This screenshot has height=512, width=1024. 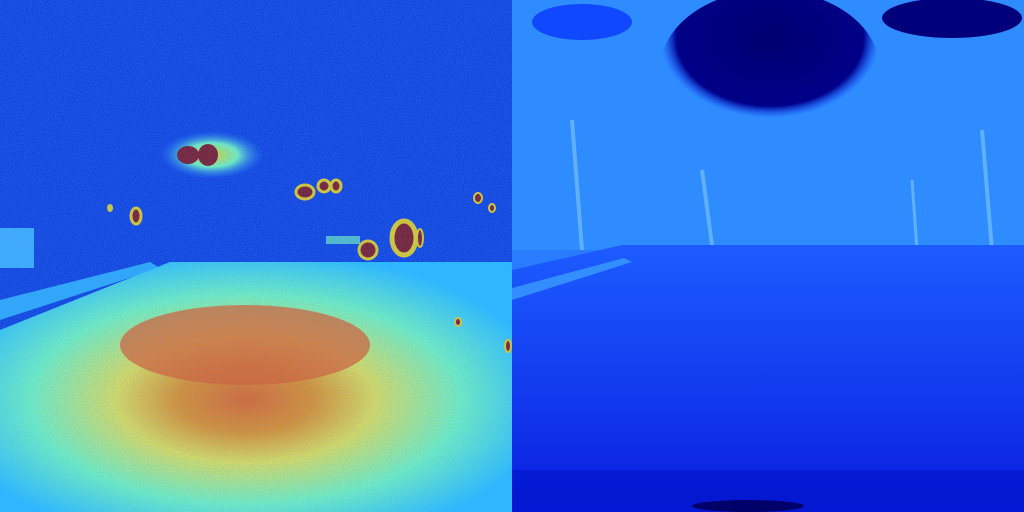 What do you see at coordinates (748, 506) in the screenshot?
I see `hood-edge` at bounding box center [748, 506].